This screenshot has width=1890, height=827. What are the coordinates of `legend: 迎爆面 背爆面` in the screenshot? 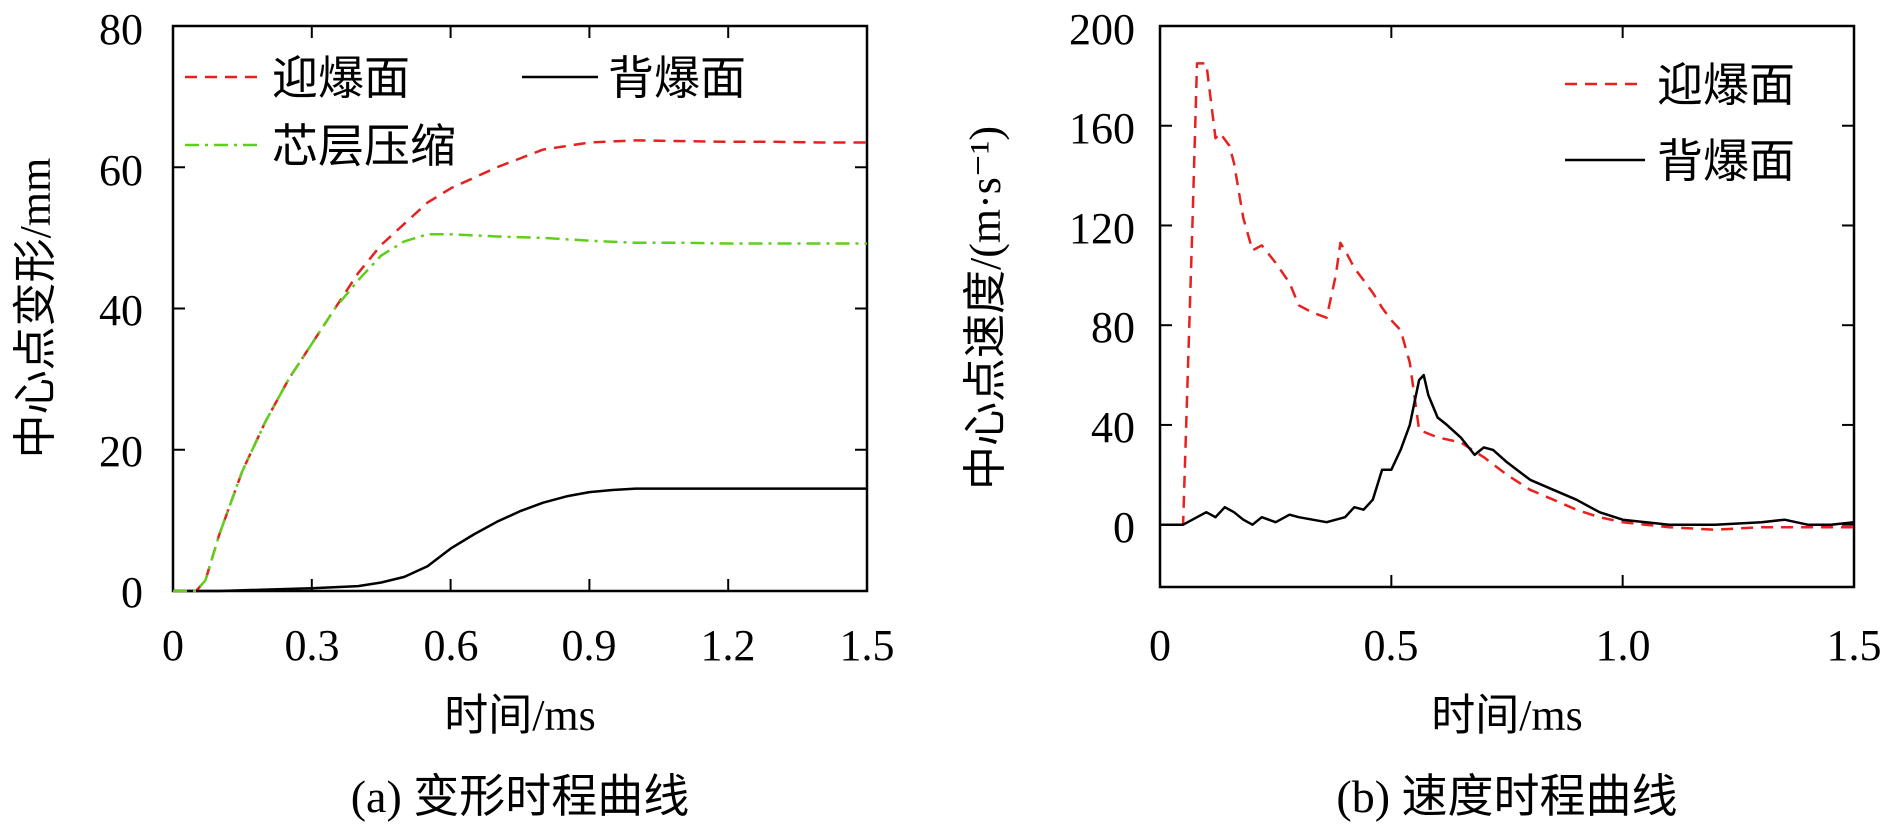 It's located at (1680, 123).